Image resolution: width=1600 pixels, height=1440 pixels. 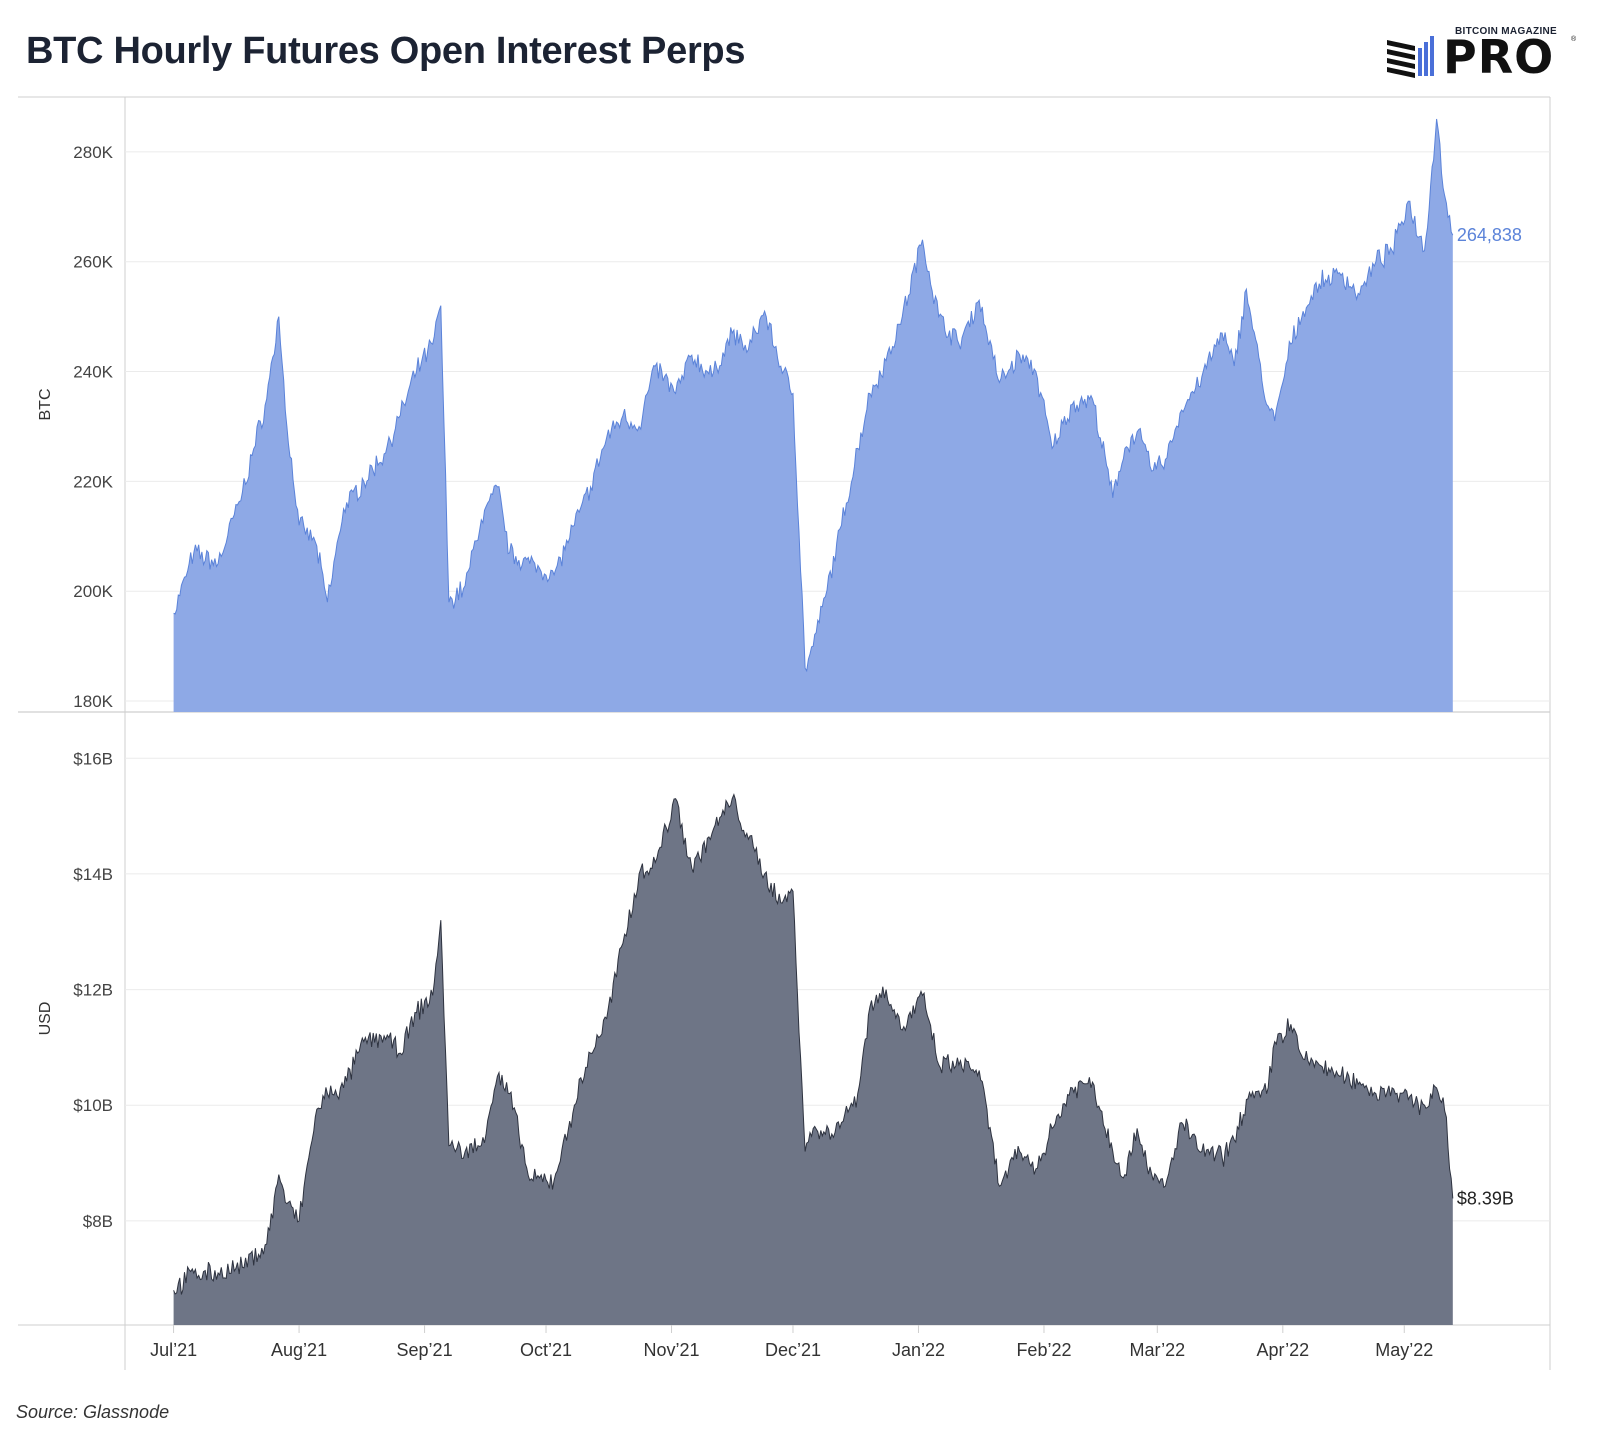 What do you see at coordinates (1404, 1350) in the screenshot?
I see `x-tick-label: May’22` at bounding box center [1404, 1350].